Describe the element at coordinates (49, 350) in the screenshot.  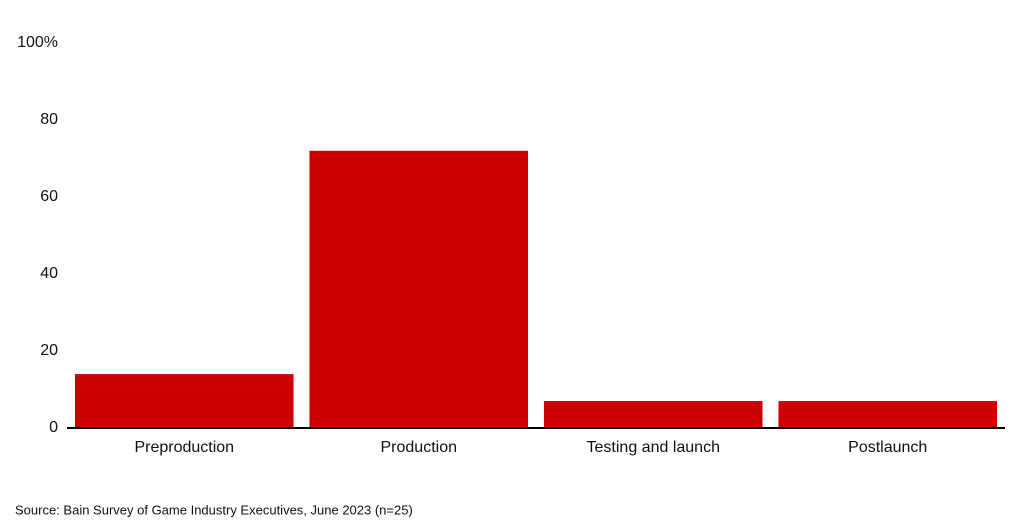
I see `y-tick-label: 20` at that location.